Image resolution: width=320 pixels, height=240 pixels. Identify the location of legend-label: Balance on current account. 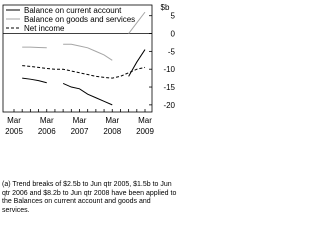
(73, 10).